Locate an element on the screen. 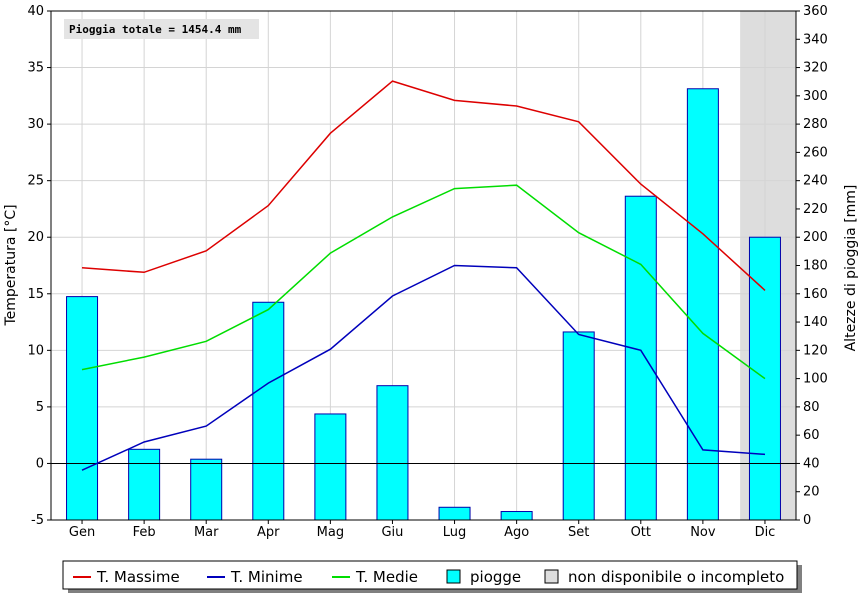 The image size is (865, 600). y-axis-left-title: Temperatura [°C] is located at coordinates (11, 265).